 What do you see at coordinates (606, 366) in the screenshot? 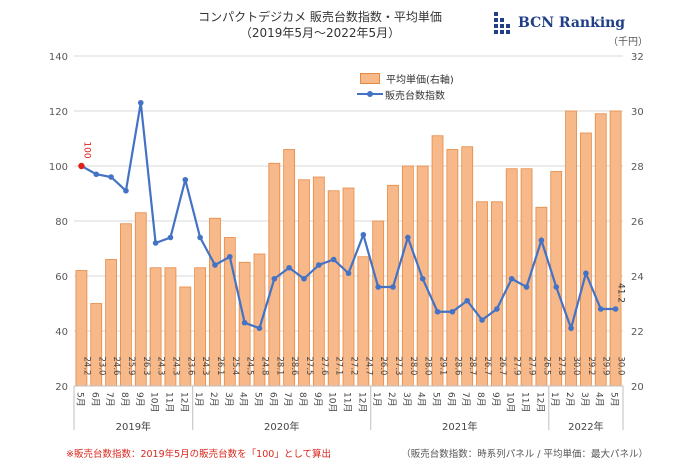
I see `price-bar-label: 29.9` at bounding box center [606, 366].